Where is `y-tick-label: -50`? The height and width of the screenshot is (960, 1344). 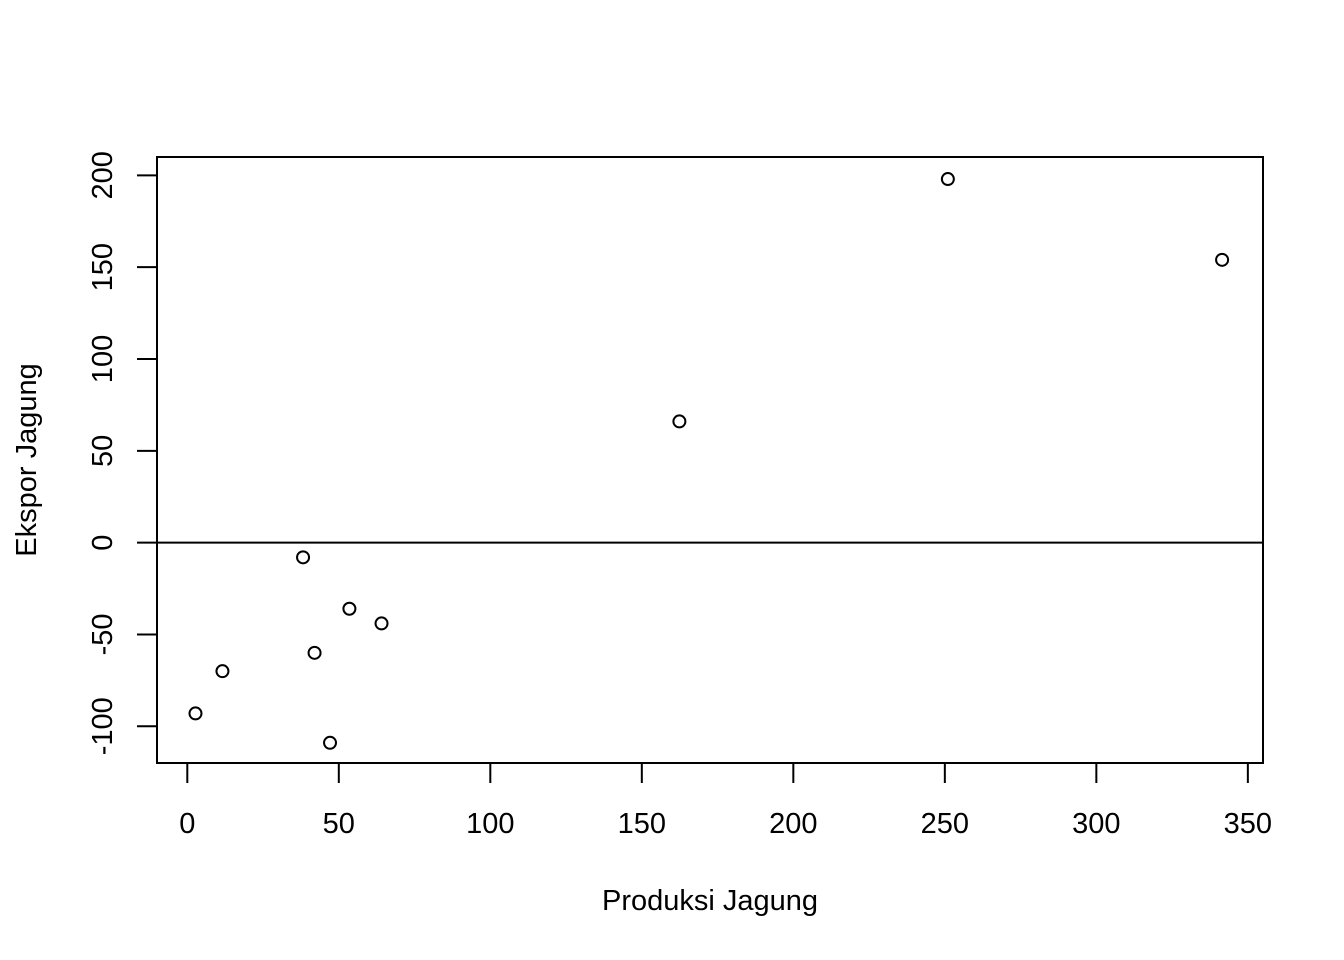
y-tick-label: -50 is located at coordinates (103, 634).